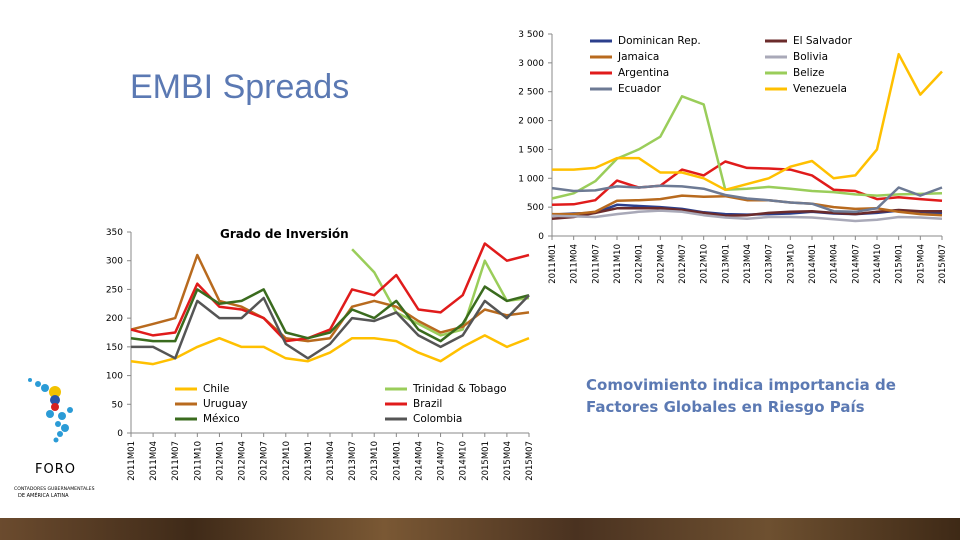 This screenshot has width=960, height=540. Describe the element at coordinates (114, 348) in the screenshot. I see `y-tick-label: 150` at that location.